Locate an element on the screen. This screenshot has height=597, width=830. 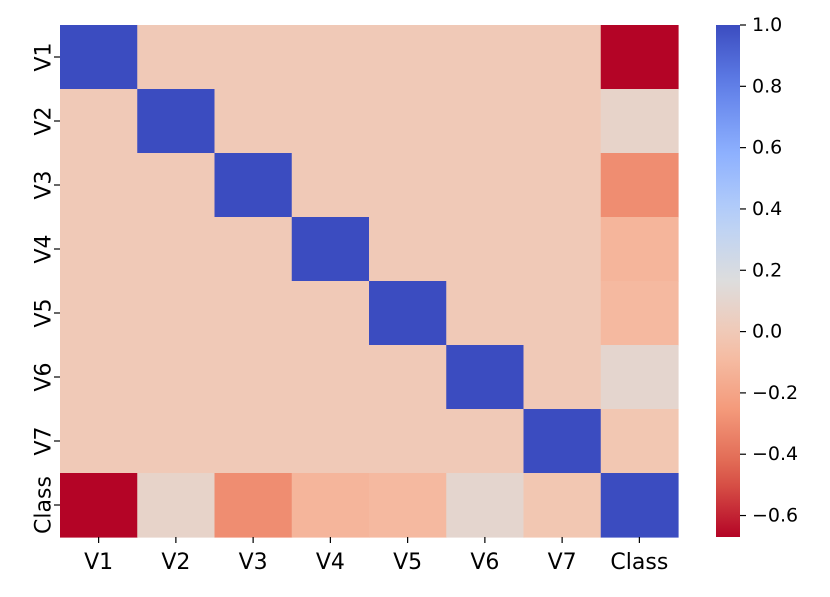
heatmap-cell-V4-V2 is located at coordinates (176, 249).